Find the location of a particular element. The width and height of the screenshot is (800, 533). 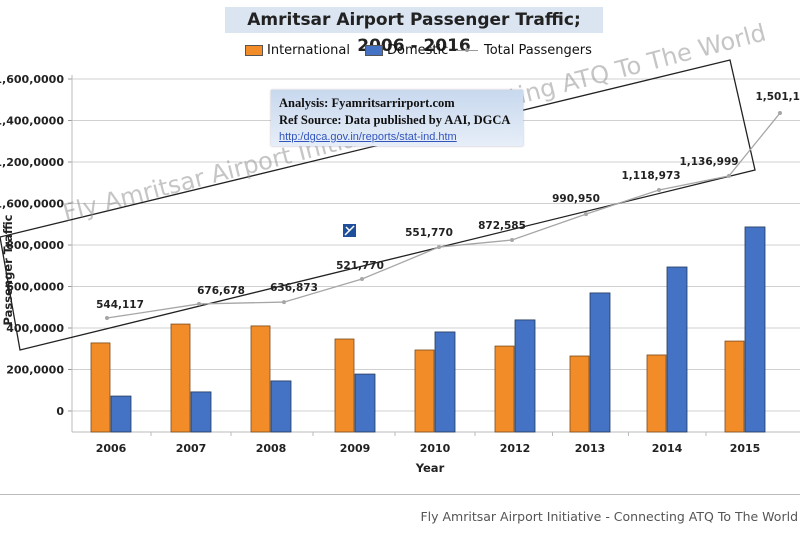

total-passengers-data-label: 1,118,973 is located at coordinates (650, 176).